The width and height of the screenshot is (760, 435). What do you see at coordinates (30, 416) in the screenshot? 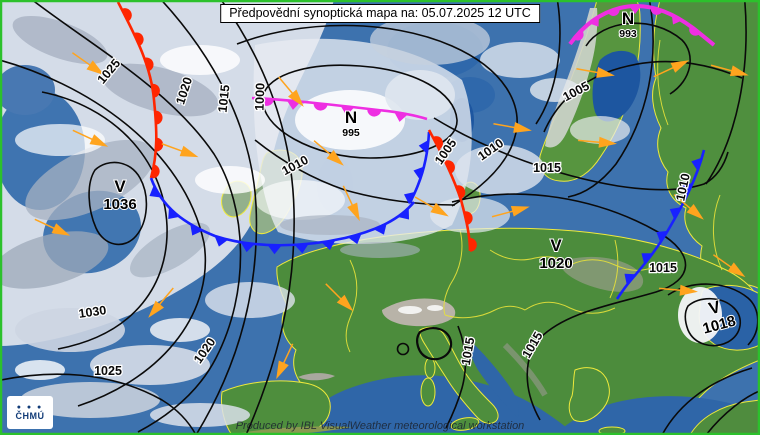
I see `chmu-logo-text: ČHMÚ` at bounding box center [30, 416].